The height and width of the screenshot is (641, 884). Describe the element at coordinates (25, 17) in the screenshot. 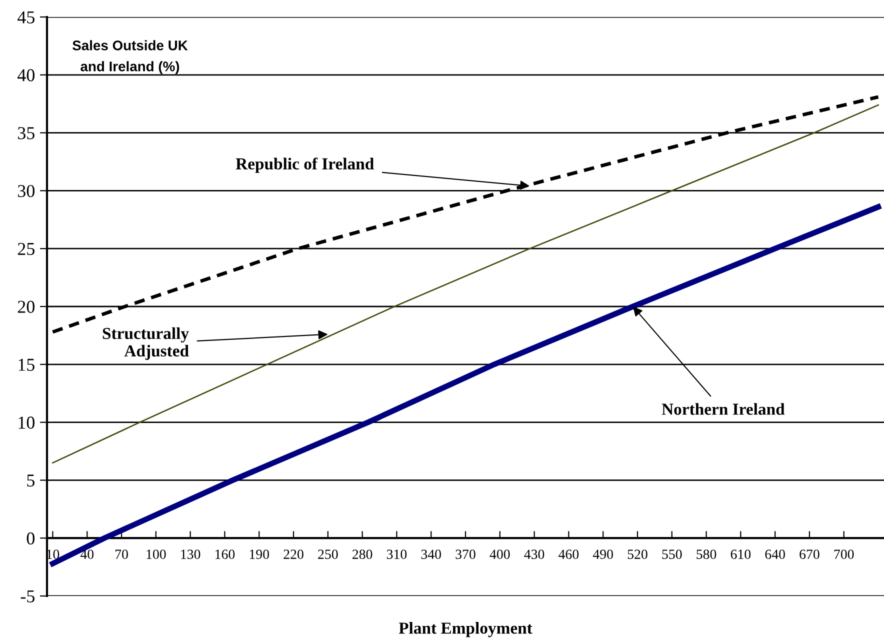

I see `y-tick-label: 45` at that location.